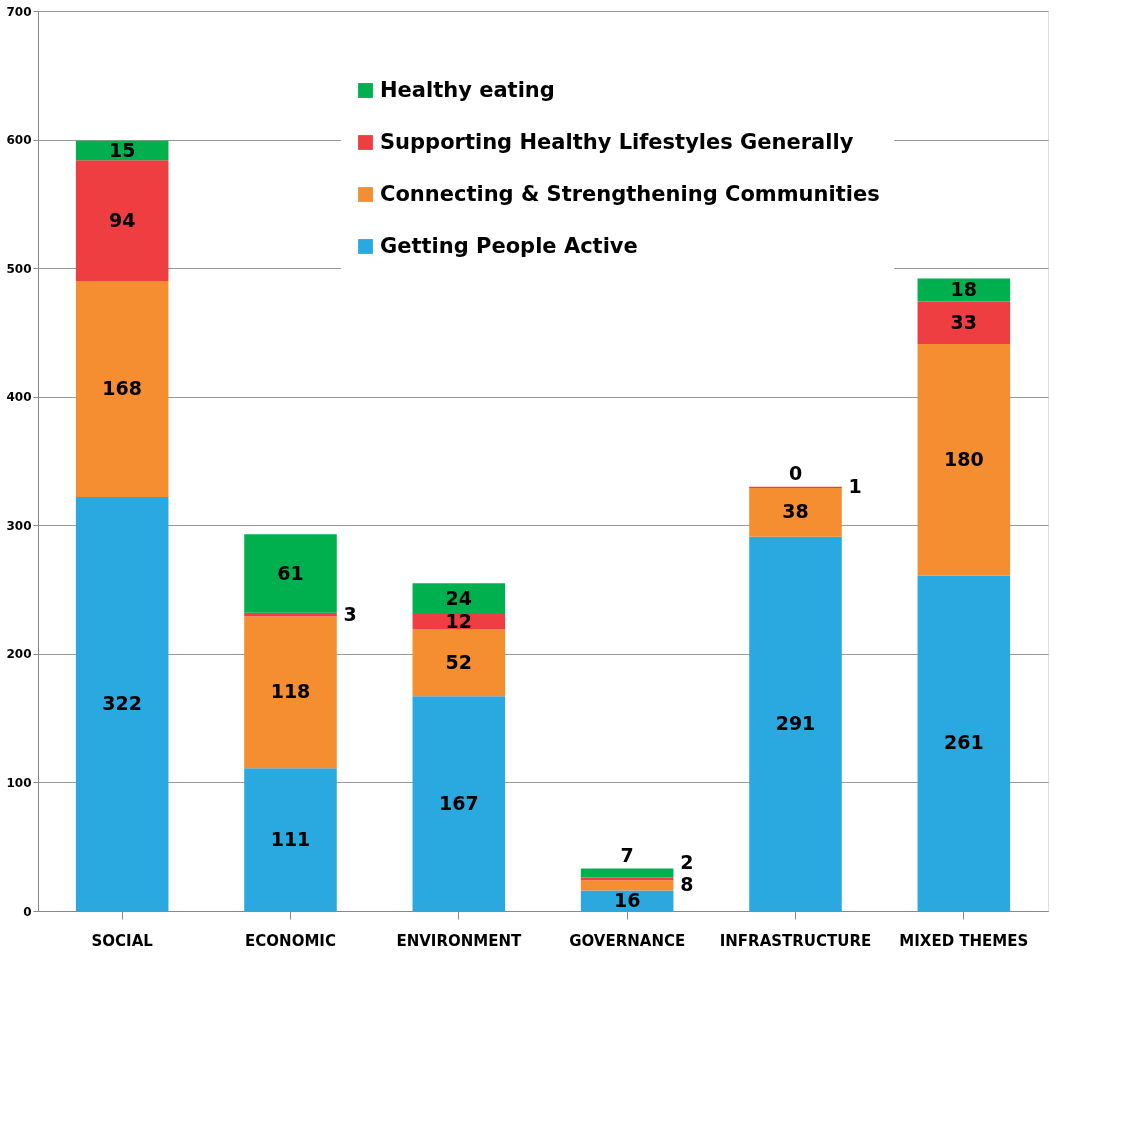 This screenshot has width=1130, height=1137. I want to click on data-label: 94, so click(122, 219).